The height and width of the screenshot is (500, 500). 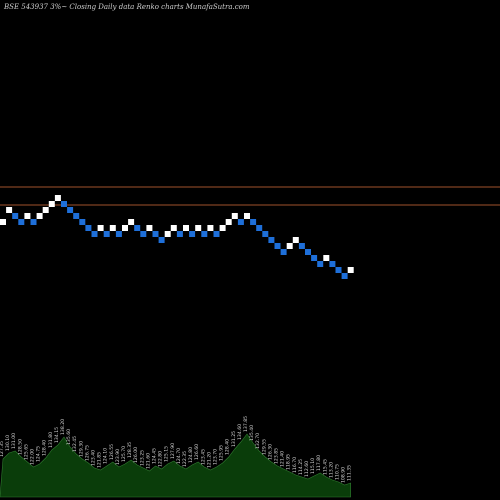 I want to click on volume-label: 134.15, so click(x=57, y=435).